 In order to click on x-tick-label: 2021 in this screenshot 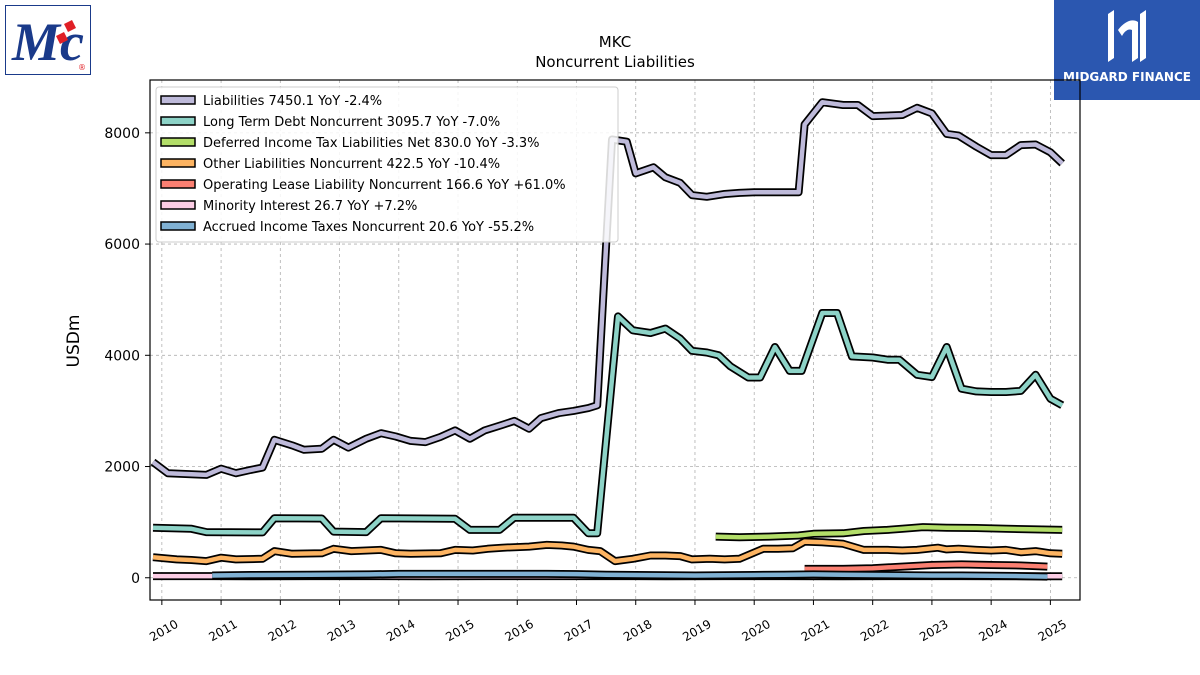, I will do `click(815, 630)`.